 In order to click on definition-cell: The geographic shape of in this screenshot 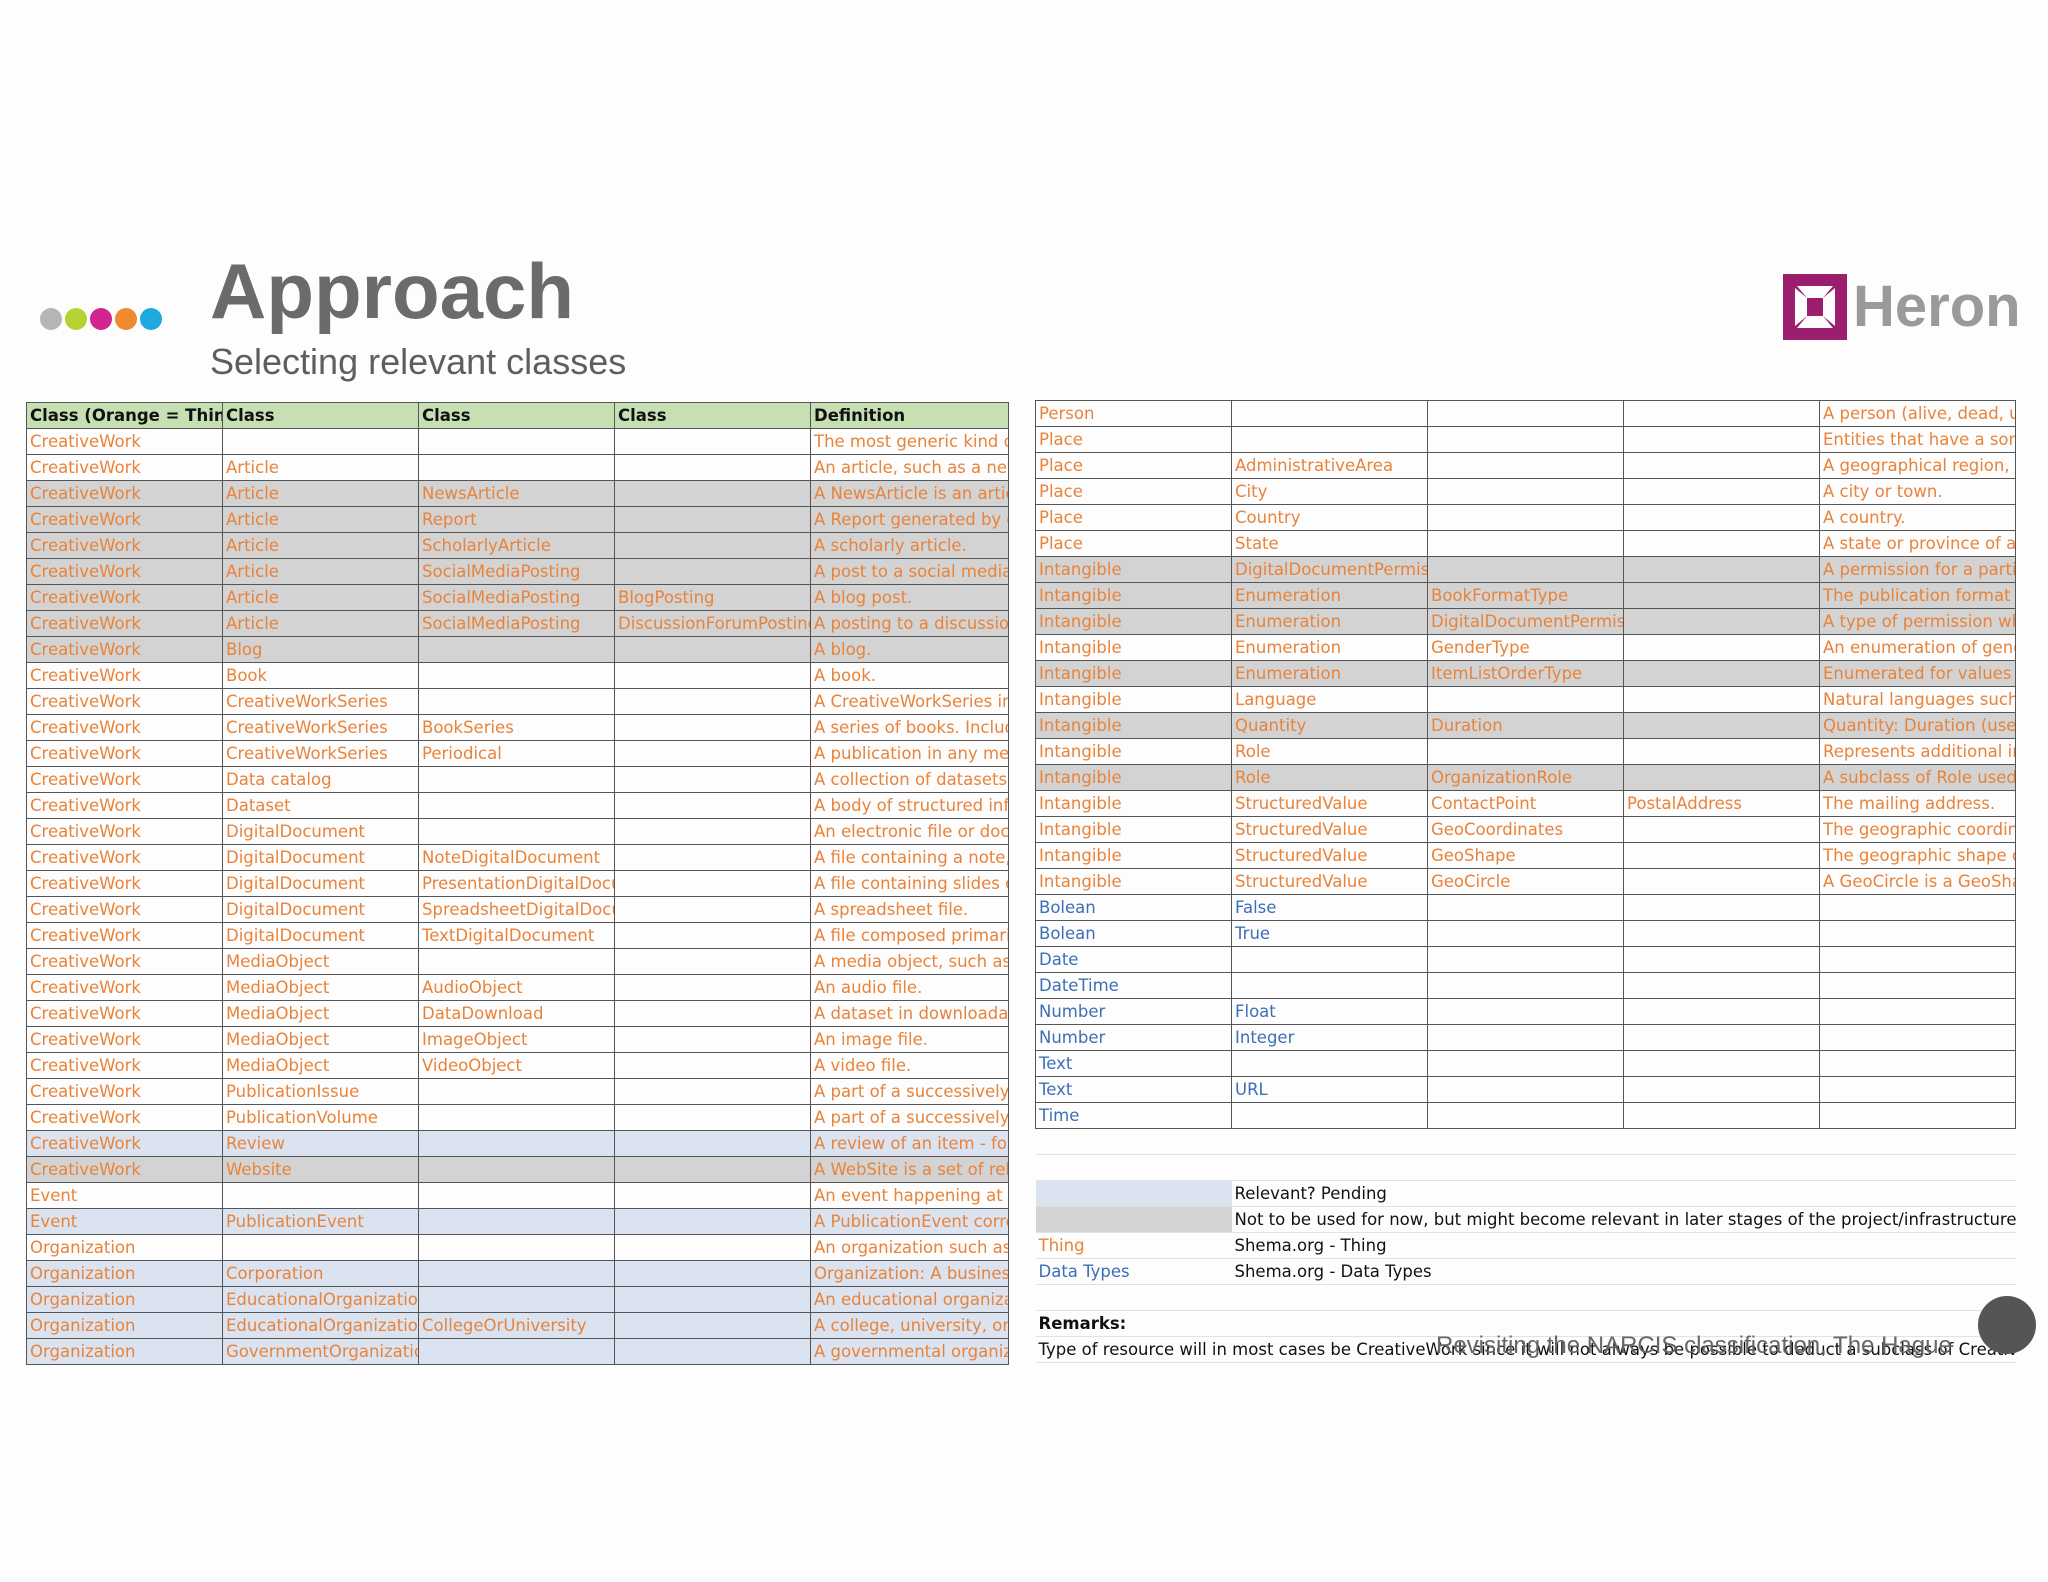, I will do `click(1917, 855)`.